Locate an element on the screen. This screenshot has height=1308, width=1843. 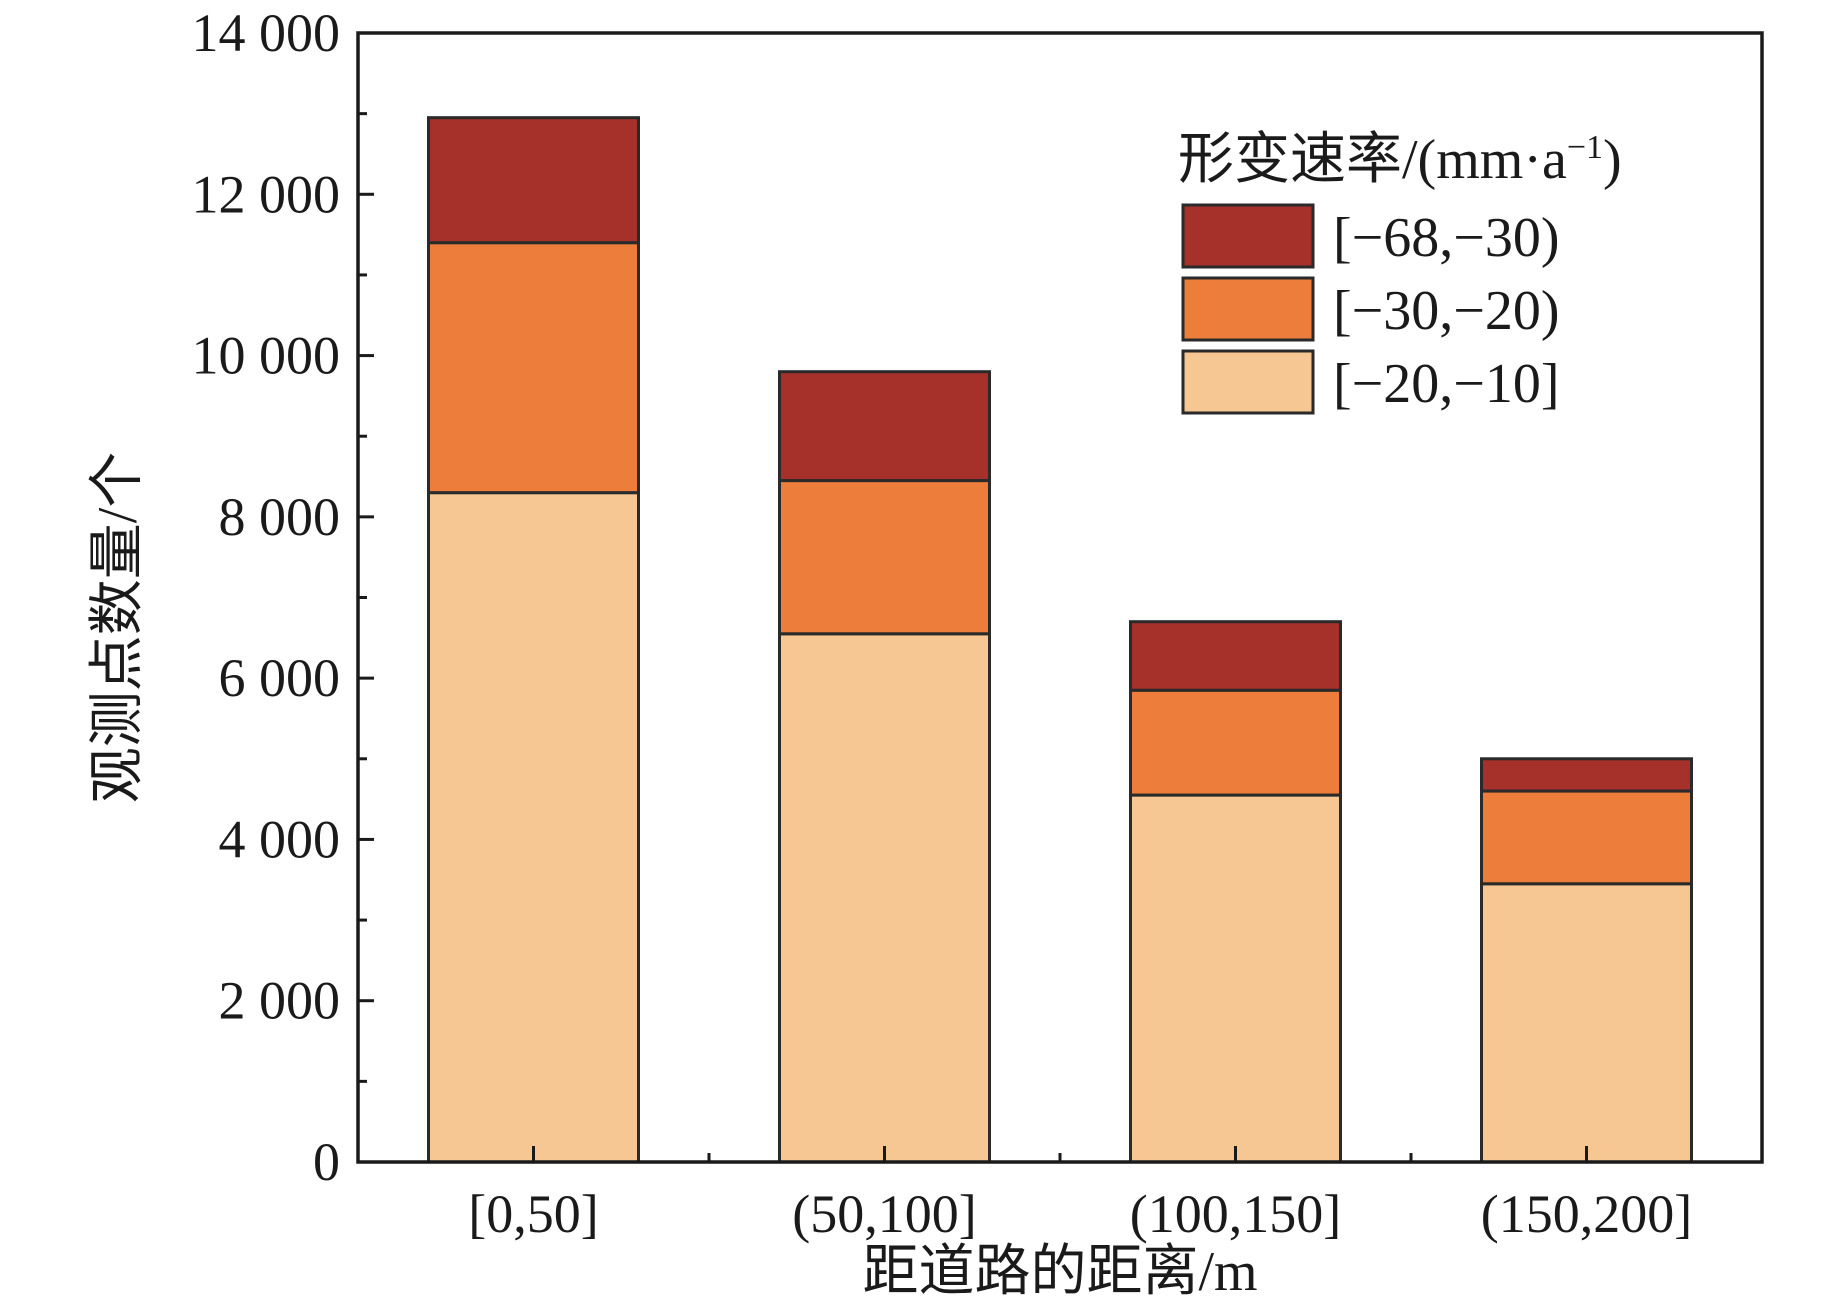
legend-items: [−68,−30) [−30,−20) [−20,−10] is located at coordinates (1370, 309).